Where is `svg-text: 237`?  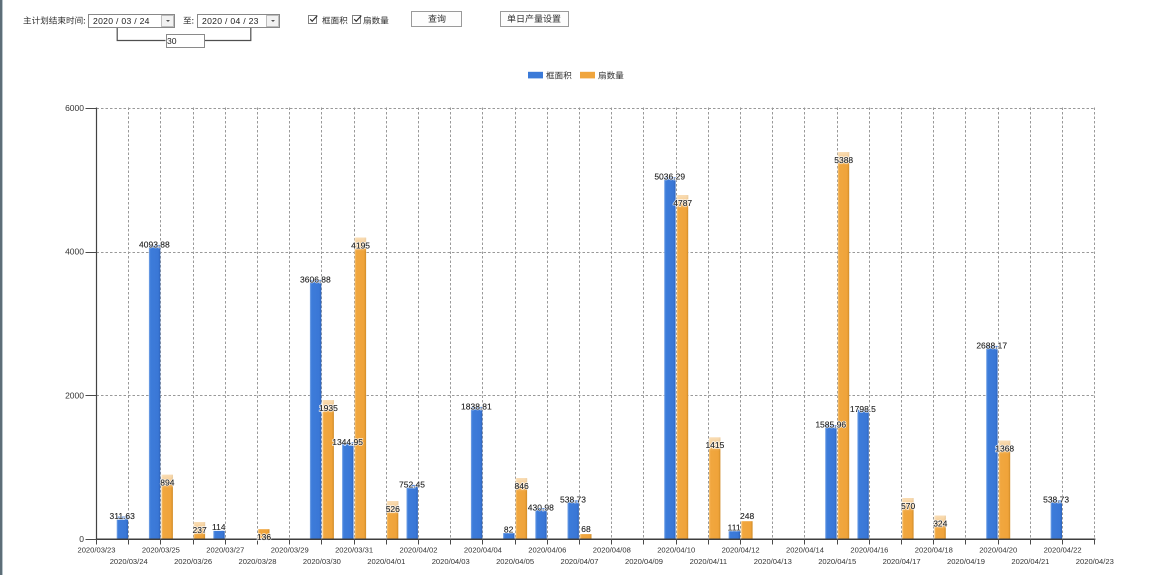
svg-text: 237 is located at coordinates (200, 530).